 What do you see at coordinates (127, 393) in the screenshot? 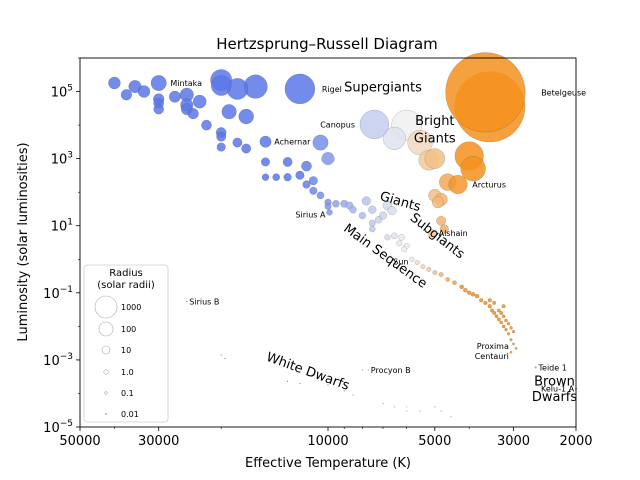
I see `legend-label: 0.1` at bounding box center [127, 393].